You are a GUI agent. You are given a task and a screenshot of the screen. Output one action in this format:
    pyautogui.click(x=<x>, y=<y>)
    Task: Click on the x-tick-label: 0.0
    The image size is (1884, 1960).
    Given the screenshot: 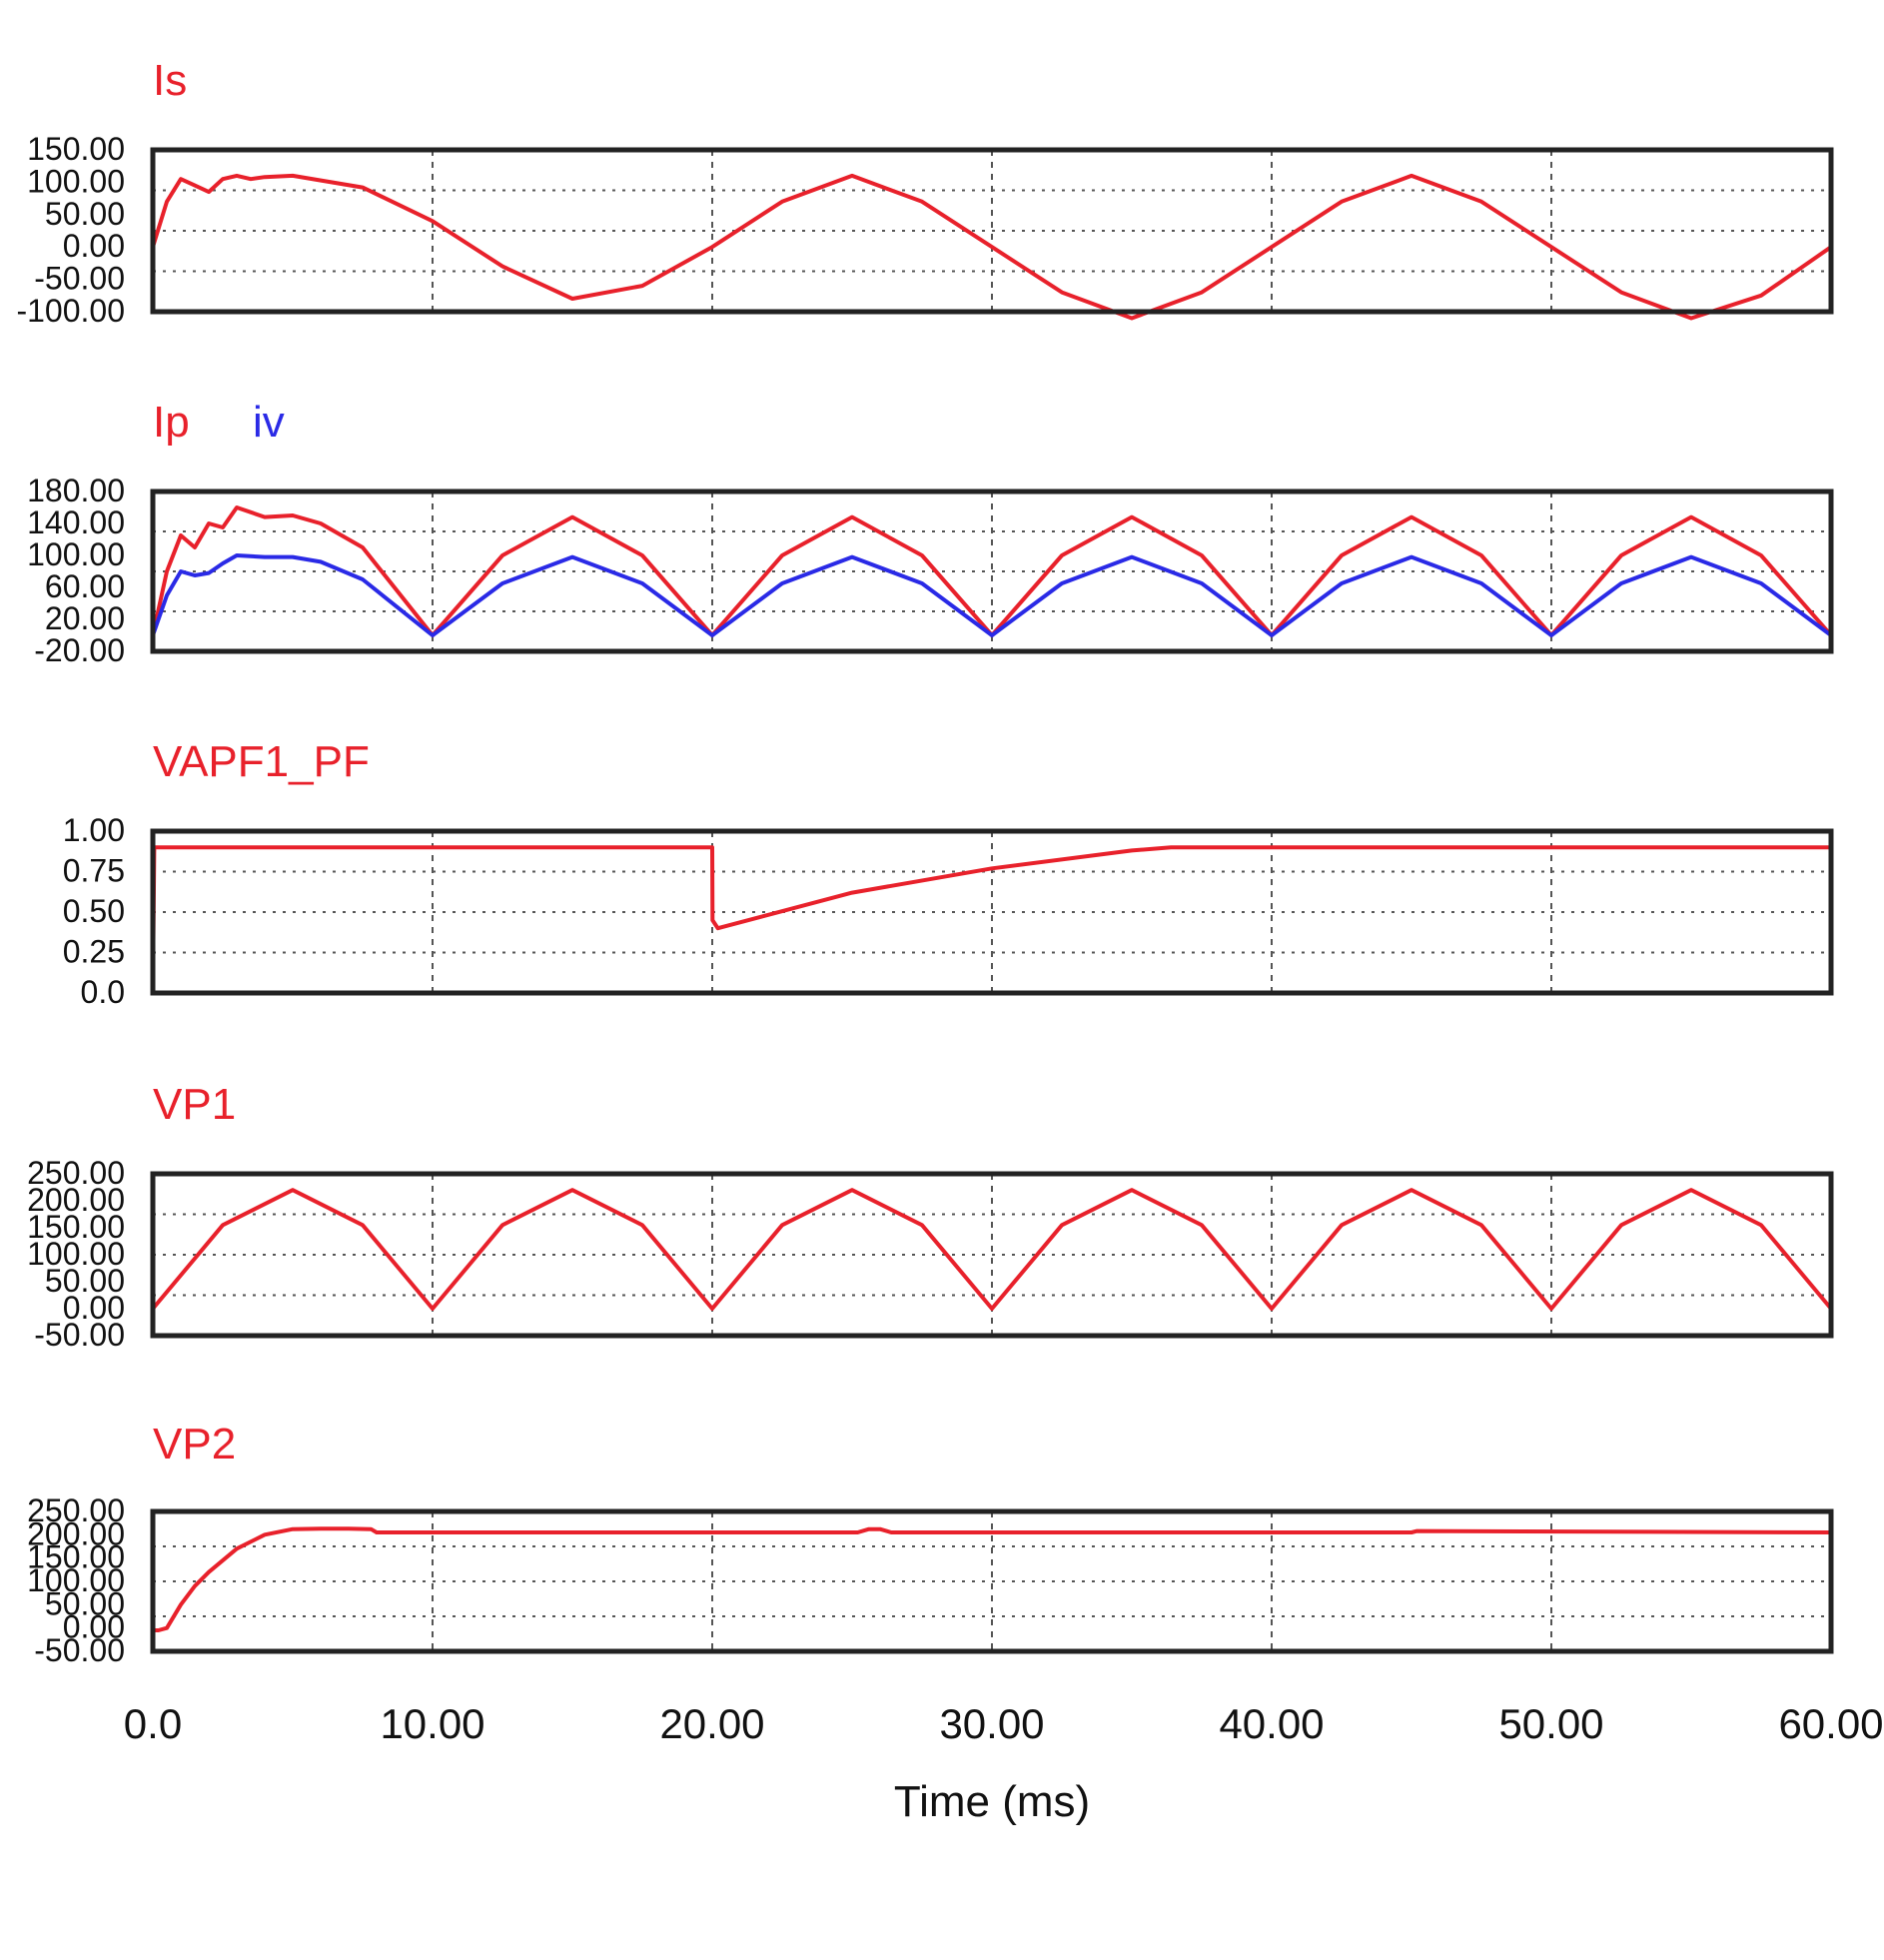 What is the action you would take?
    pyautogui.click(x=153, y=1723)
    